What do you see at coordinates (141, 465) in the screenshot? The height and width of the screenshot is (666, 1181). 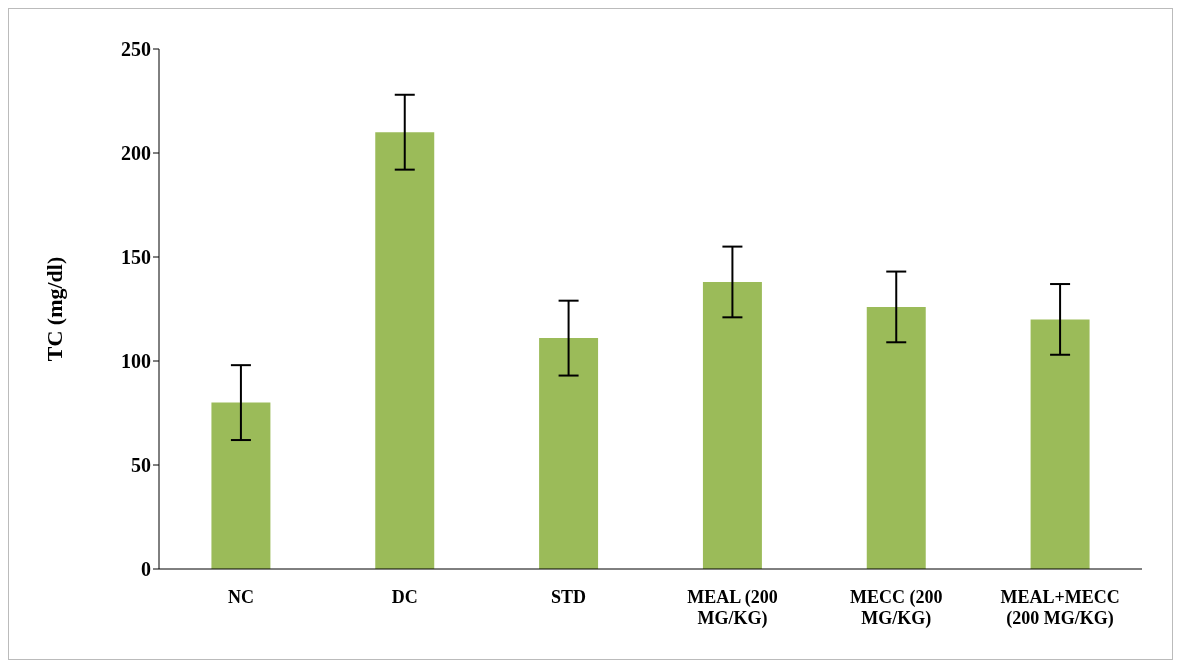 I see `y-tick-label: 50` at bounding box center [141, 465].